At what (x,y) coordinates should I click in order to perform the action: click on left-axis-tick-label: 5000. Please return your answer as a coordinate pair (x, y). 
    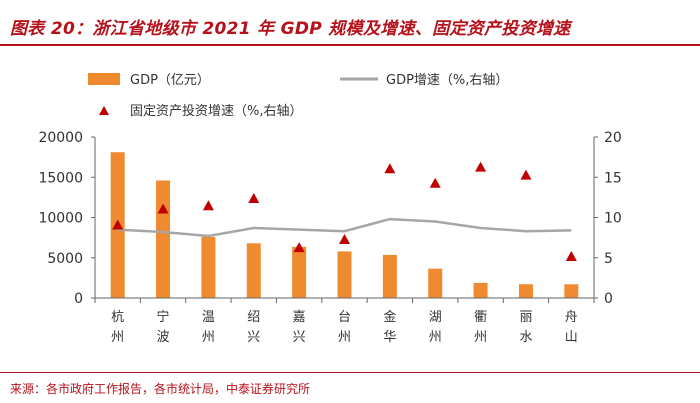
    Looking at the image, I should click on (65, 259).